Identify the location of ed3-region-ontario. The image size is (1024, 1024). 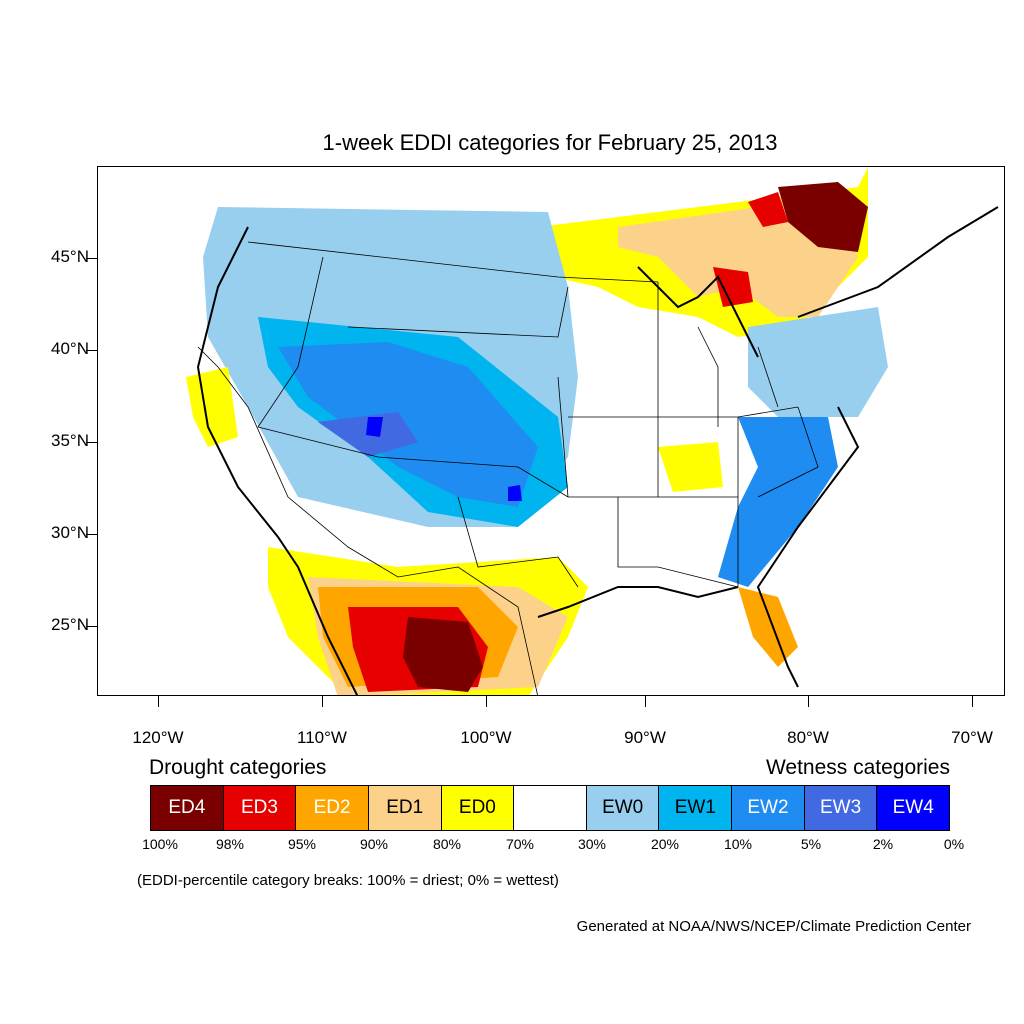
(733, 287).